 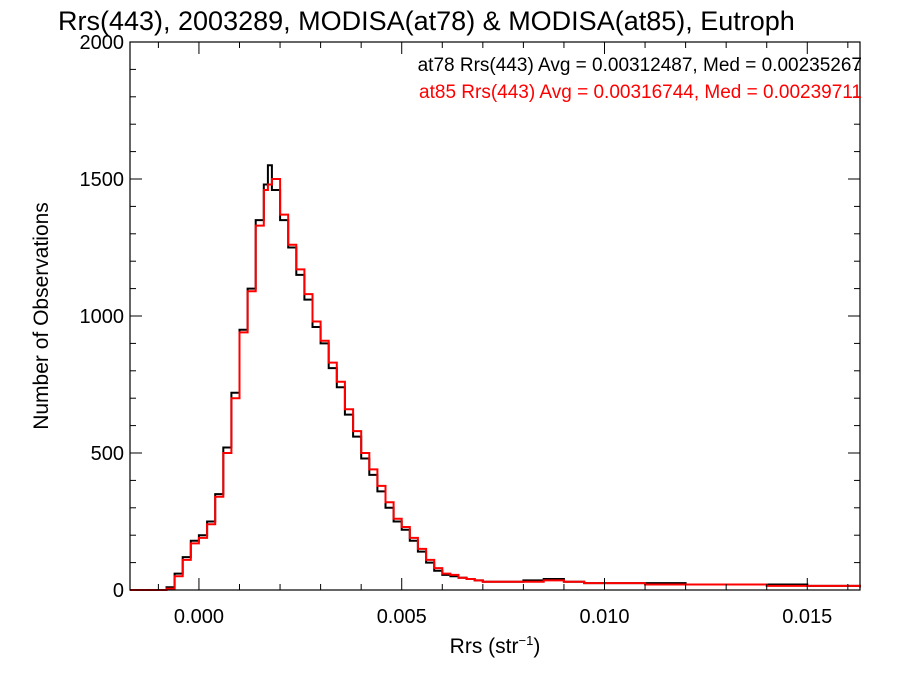 What do you see at coordinates (102, 317) in the screenshot?
I see `y-tick-label: 1000` at bounding box center [102, 317].